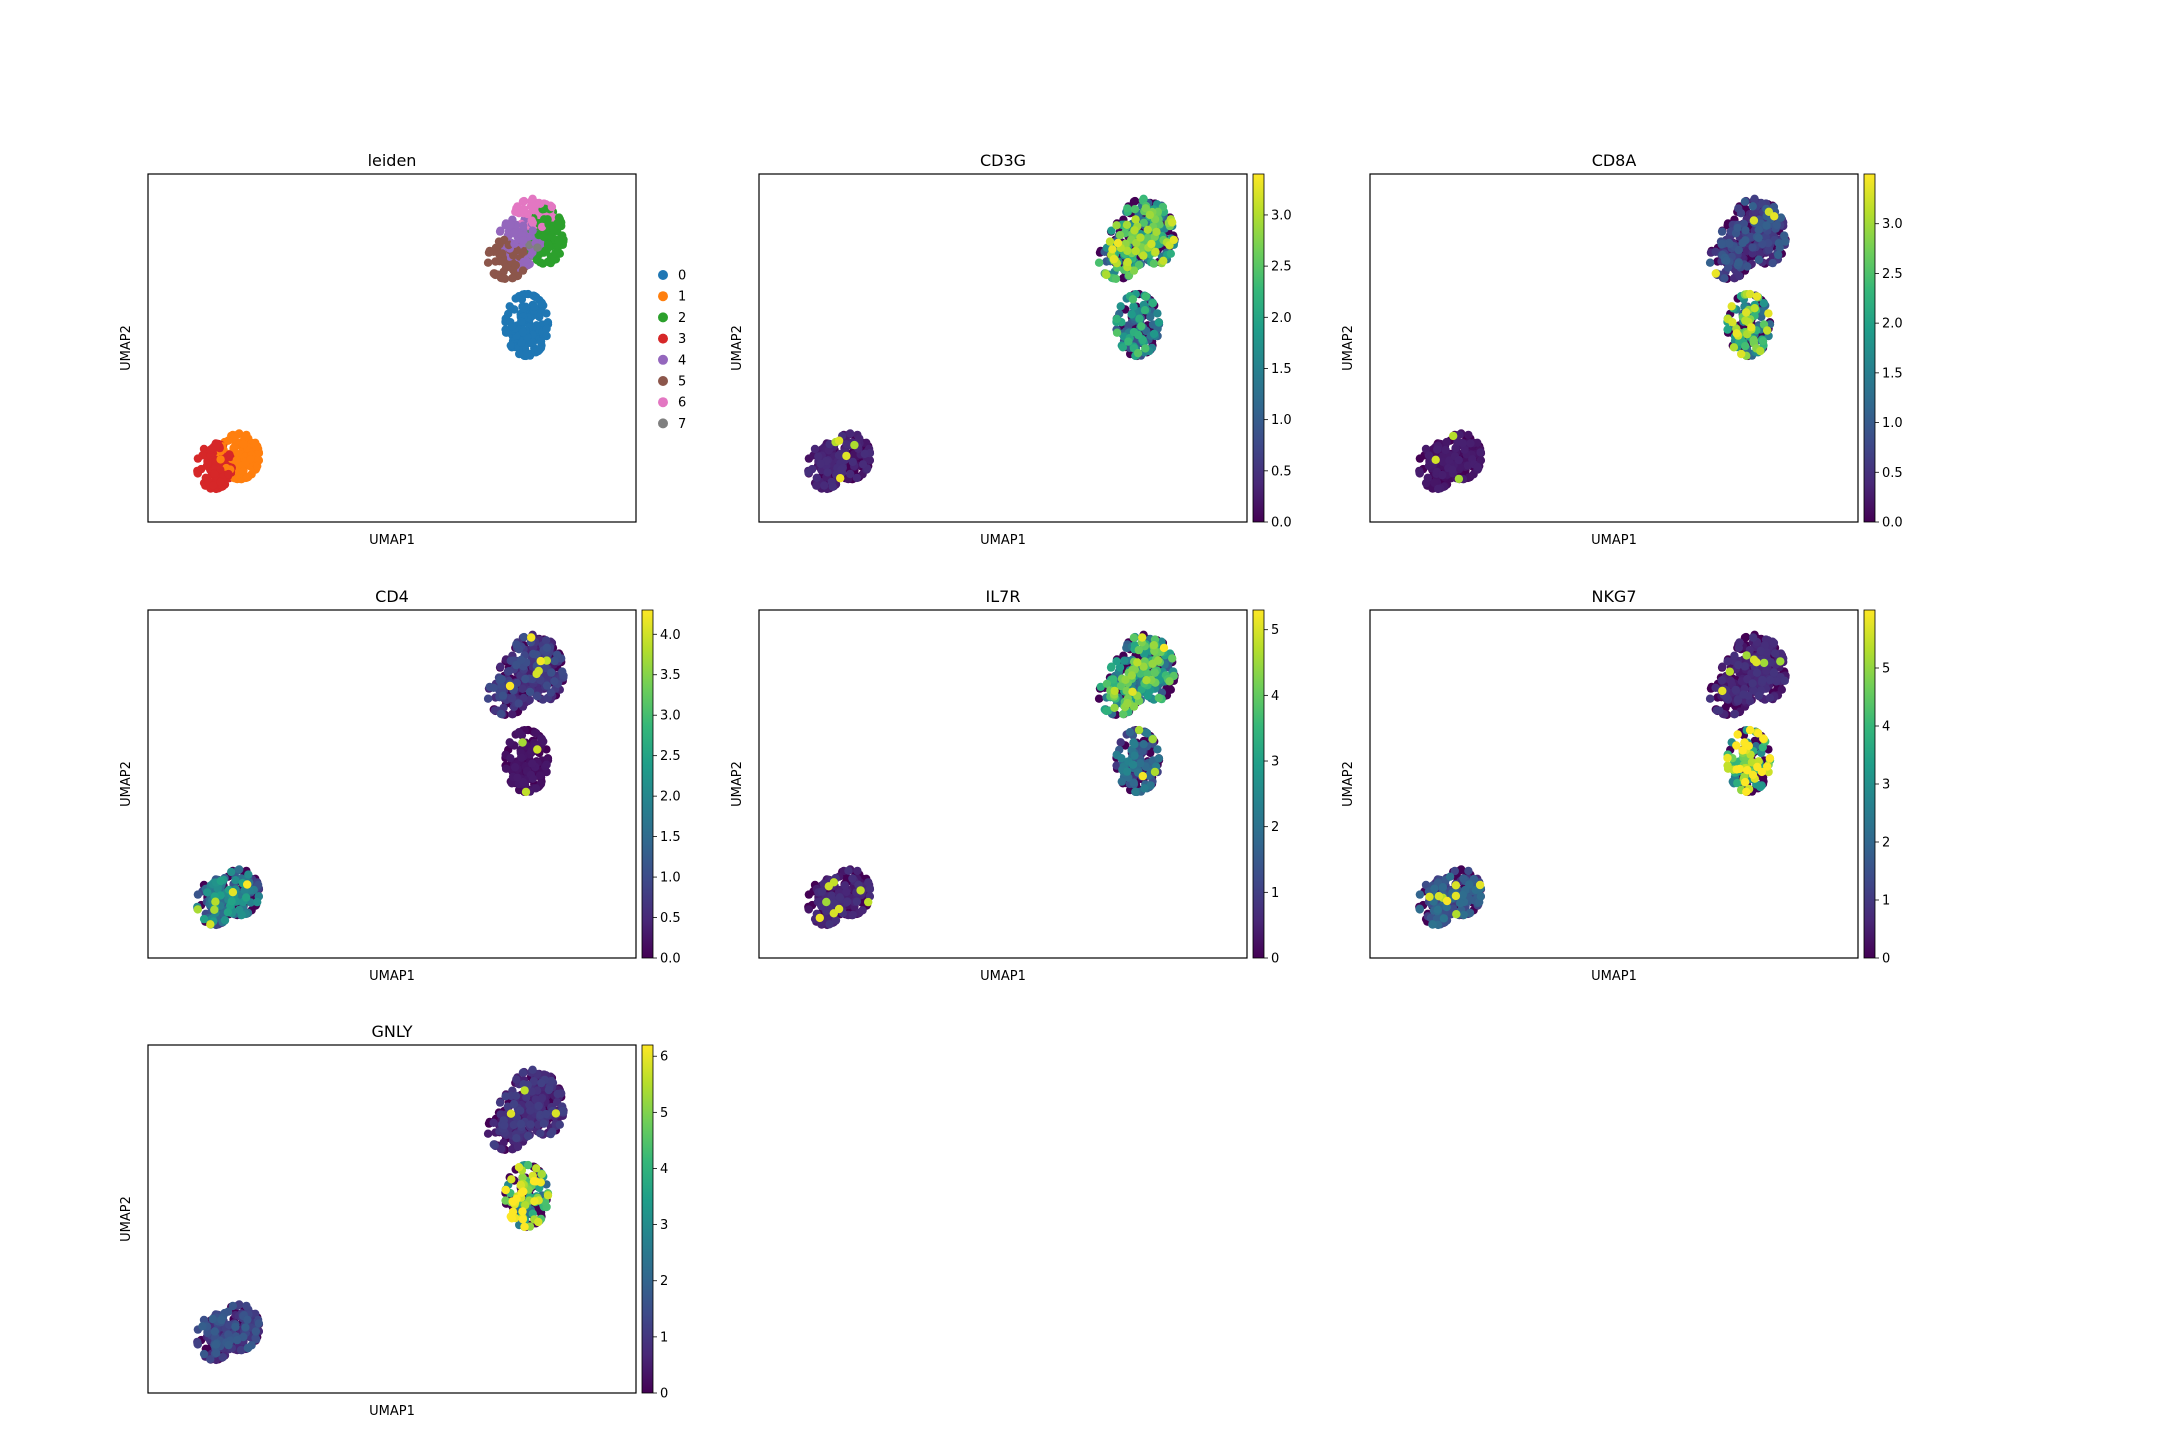  Describe the element at coordinates (682, 318) in the screenshot. I see `legend-label: 2` at that location.